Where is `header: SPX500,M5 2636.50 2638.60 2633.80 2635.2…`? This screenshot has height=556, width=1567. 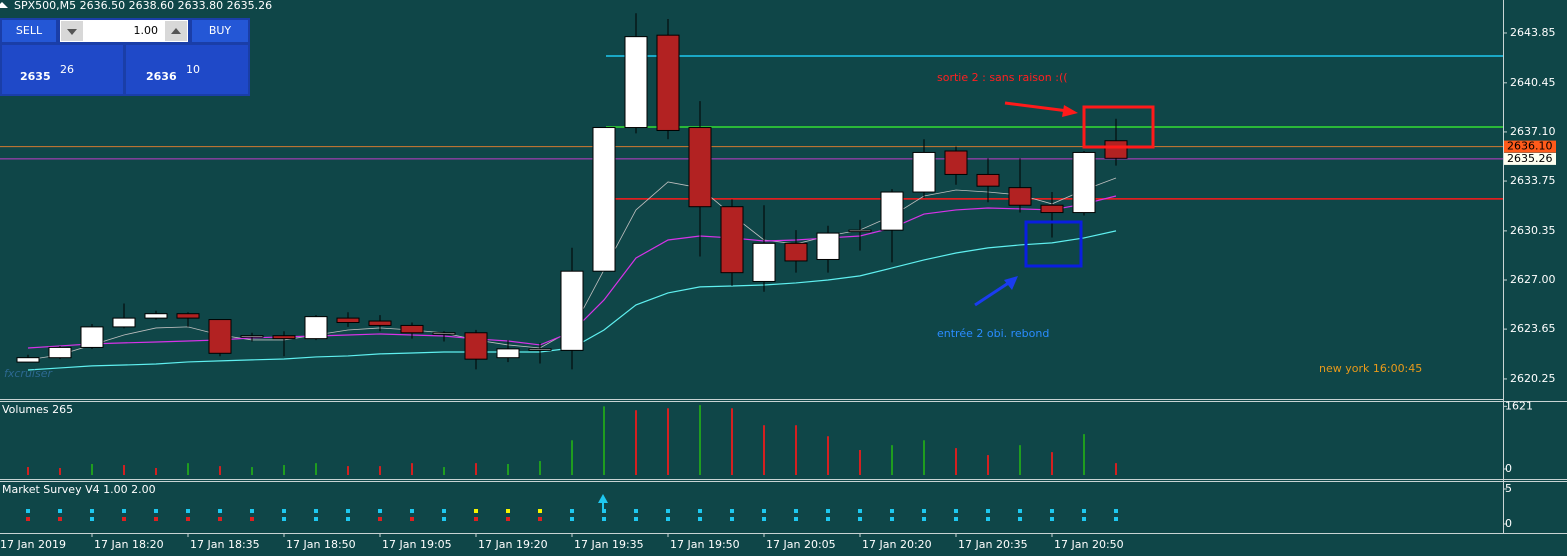
header: SPX500,M5 2636.50 2638.60 2633.80 2635.2… is located at coordinates (143, 6).